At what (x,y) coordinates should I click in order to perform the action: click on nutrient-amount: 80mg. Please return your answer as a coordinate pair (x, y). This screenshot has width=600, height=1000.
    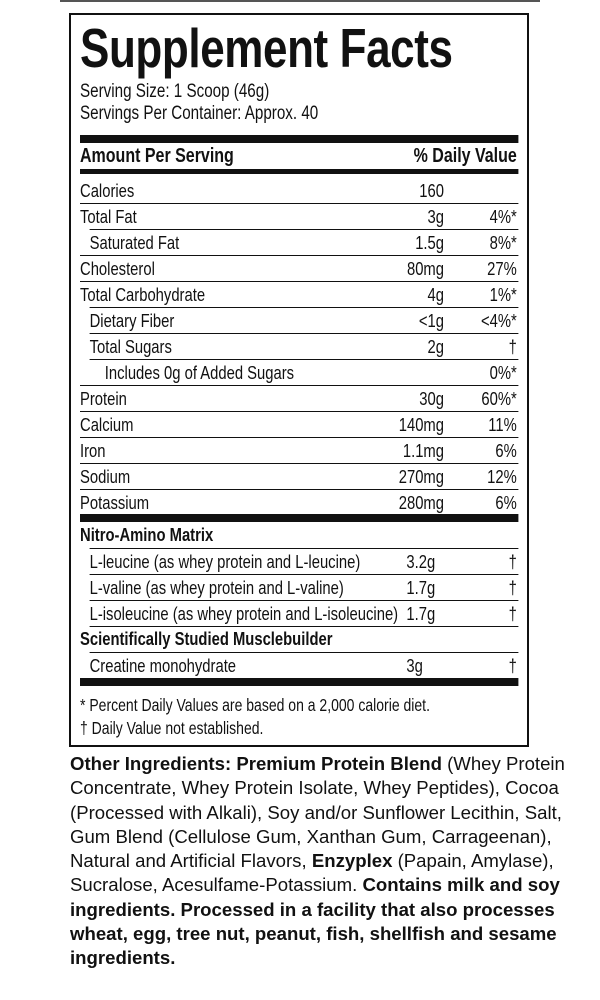
    Looking at the image, I should click on (425, 268).